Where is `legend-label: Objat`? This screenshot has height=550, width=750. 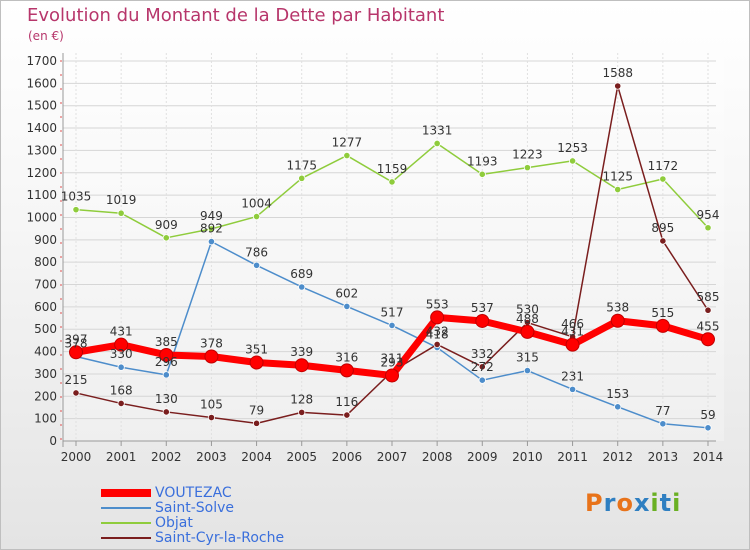
legend-label: Objat is located at coordinates (174, 522).